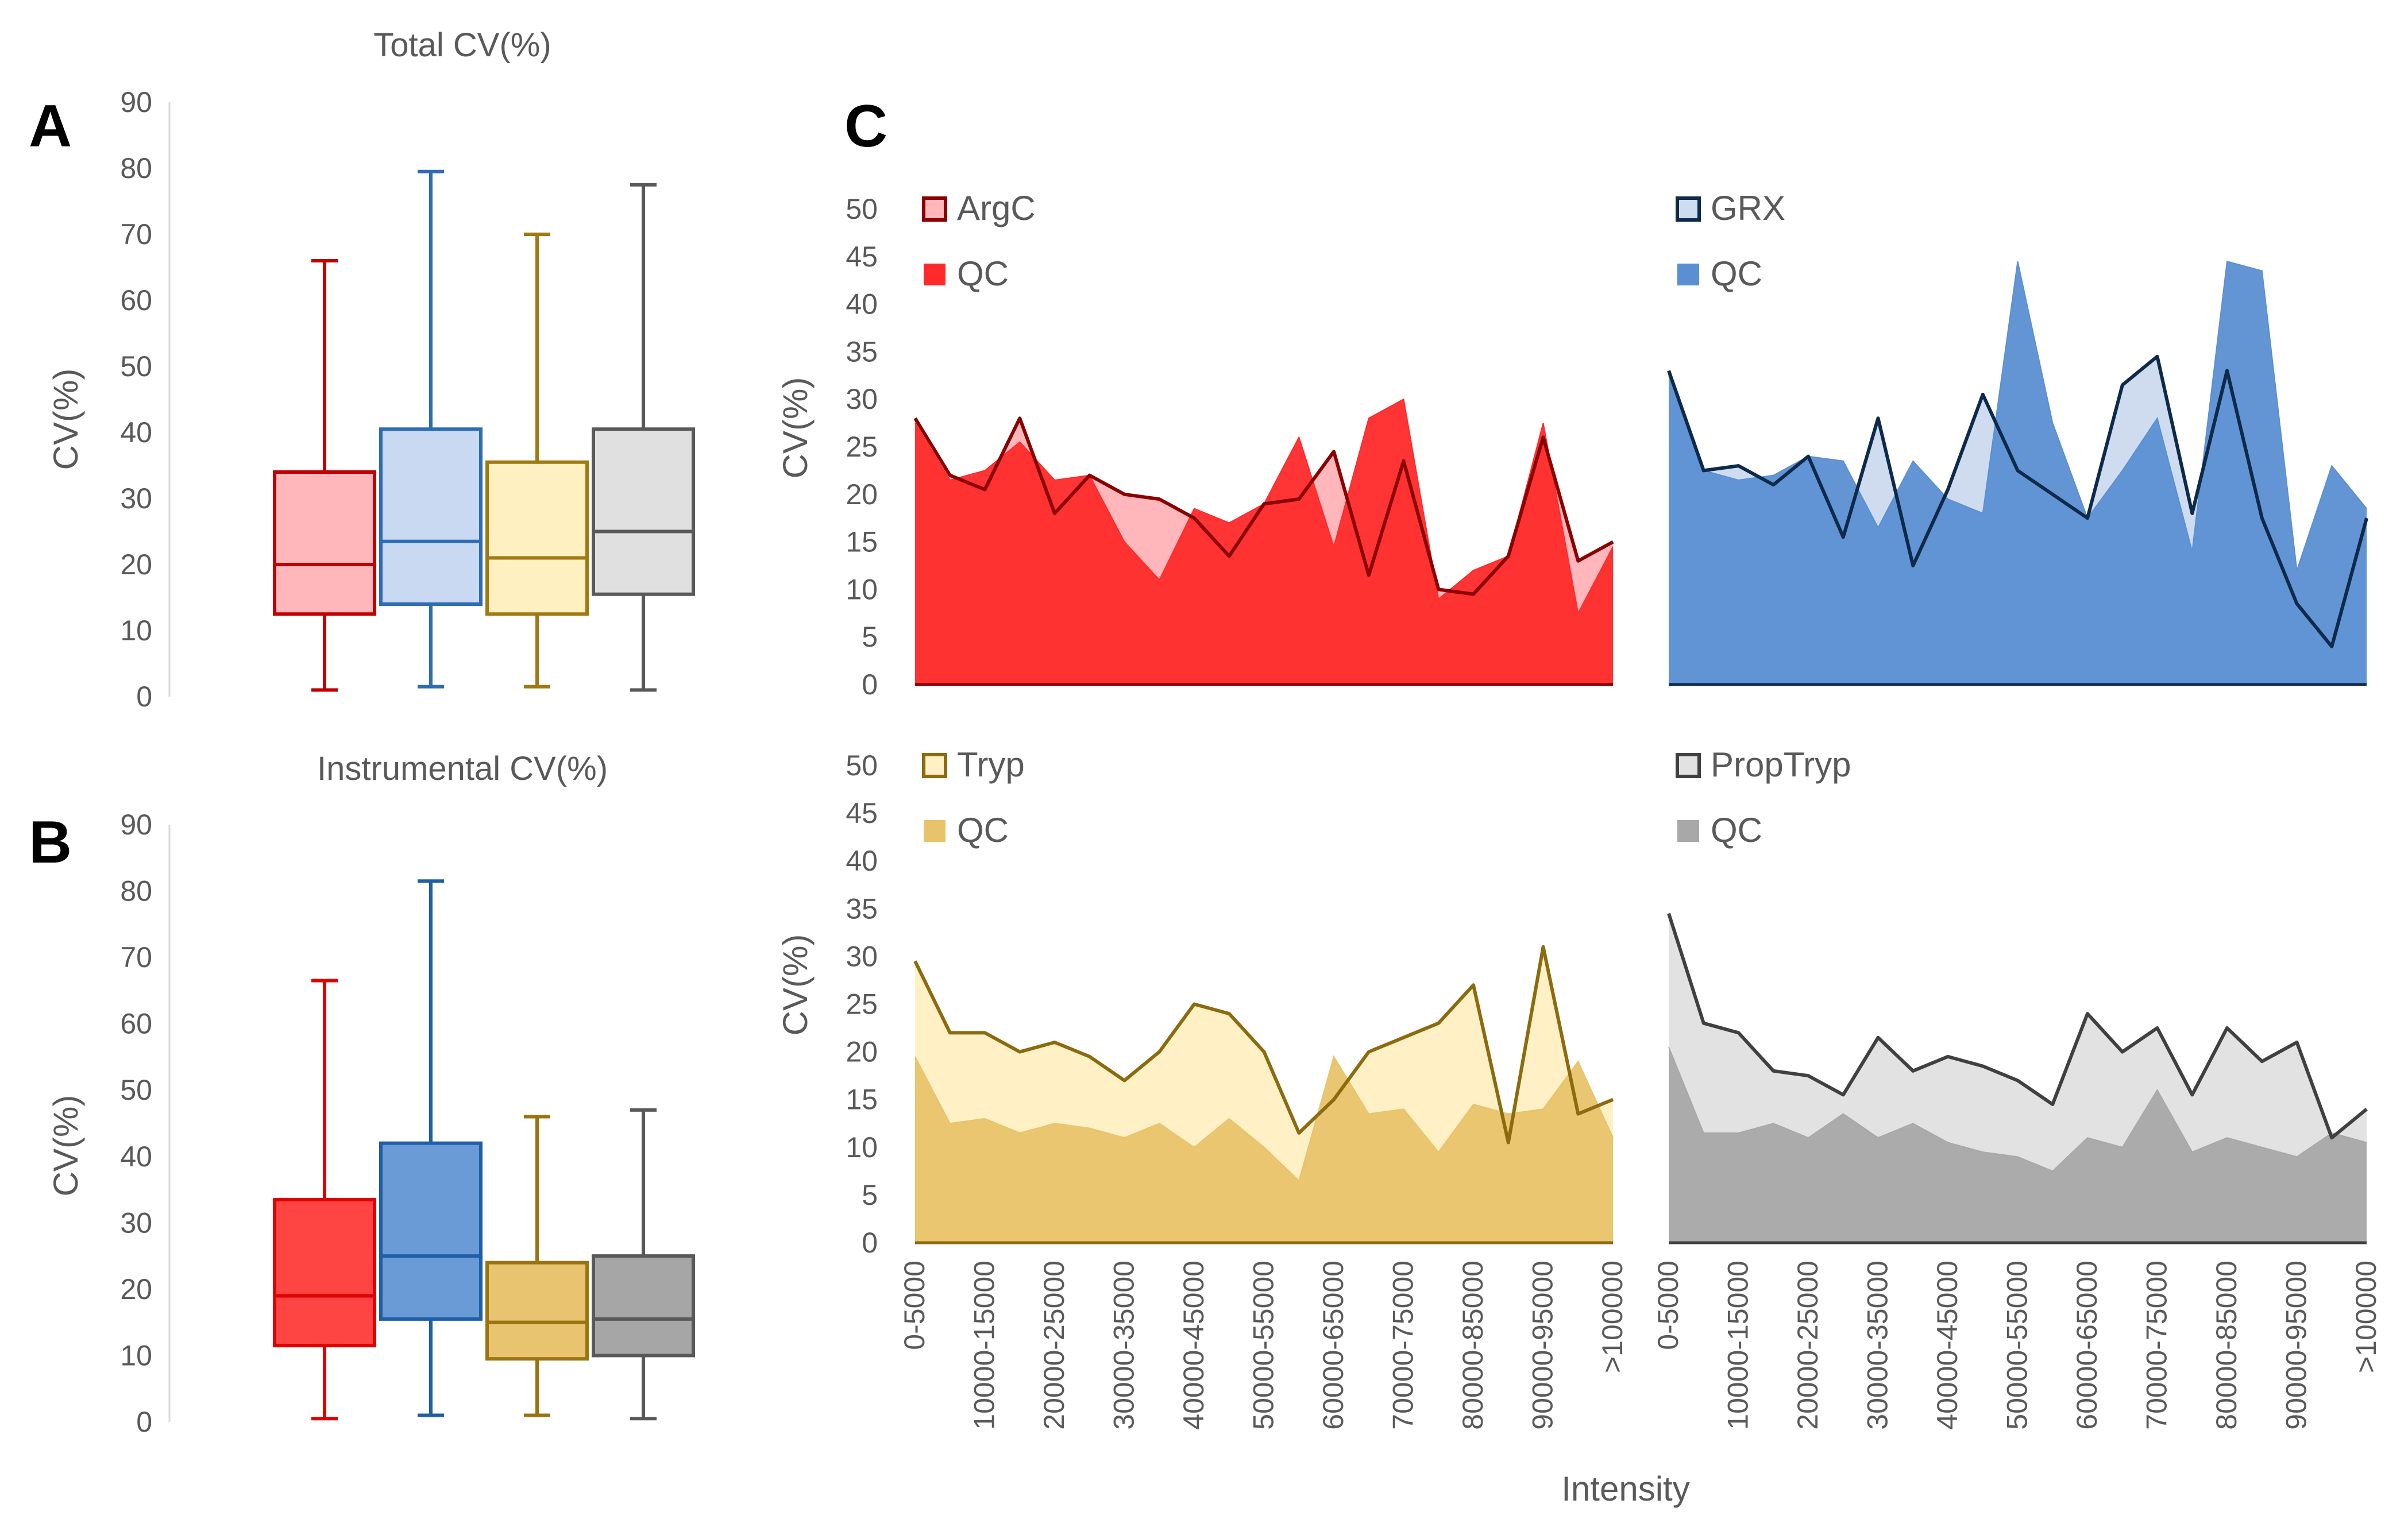 Image resolution: width=2408 pixels, height=1527 pixels. Describe the element at coordinates (2018, 1026) in the screenshot. I see `chart-c-proptryp-series-line` at that location.